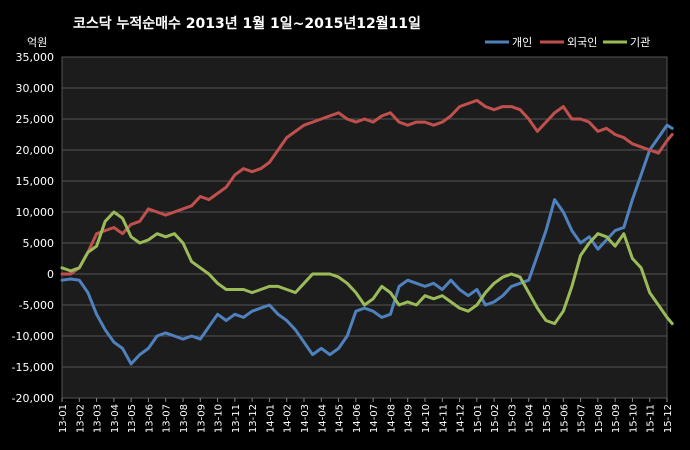  What do you see at coordinates (115, 418) in the screenshot?
I see `x-tick-label: 13-04` at bounding box center [115, 418].